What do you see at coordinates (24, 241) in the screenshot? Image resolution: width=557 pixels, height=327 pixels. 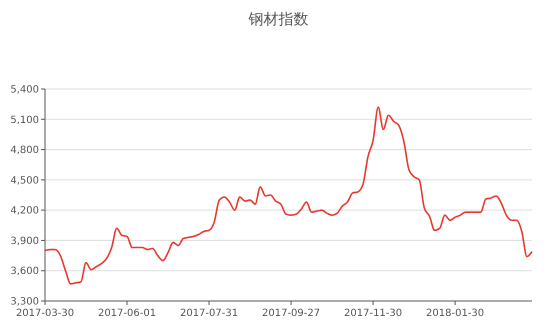 I see `y-tick-label: 3,900` at bounding box center [24, 241].